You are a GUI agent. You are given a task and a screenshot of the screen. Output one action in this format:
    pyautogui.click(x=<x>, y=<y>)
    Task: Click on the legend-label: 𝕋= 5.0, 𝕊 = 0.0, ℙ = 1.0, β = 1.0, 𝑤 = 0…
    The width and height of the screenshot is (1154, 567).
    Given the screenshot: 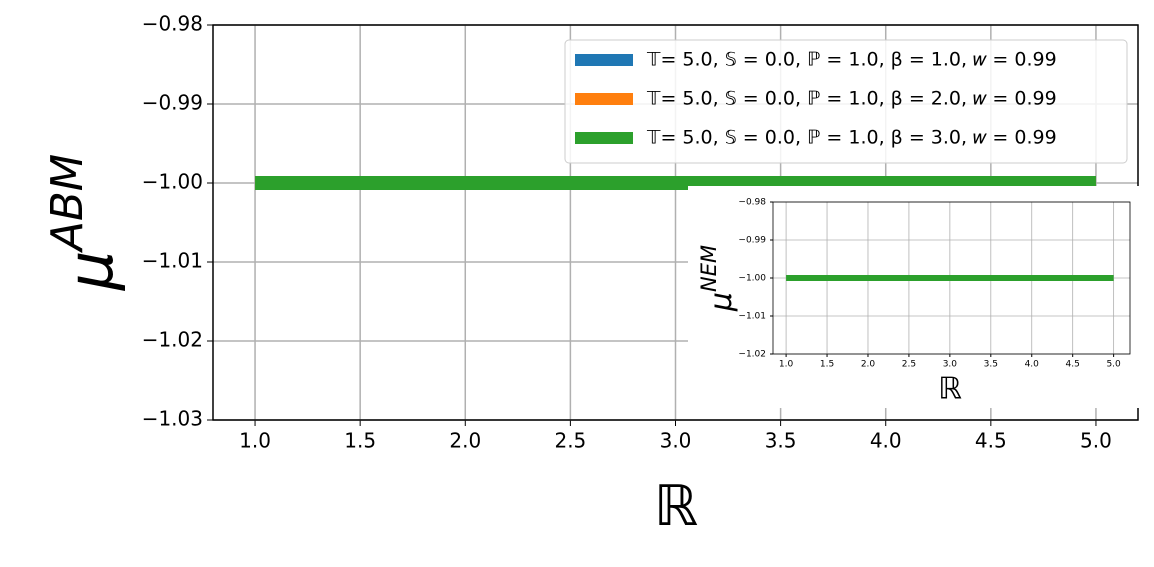 What is the action you would take?
    pyautogui.click(x=851, y=60)
    